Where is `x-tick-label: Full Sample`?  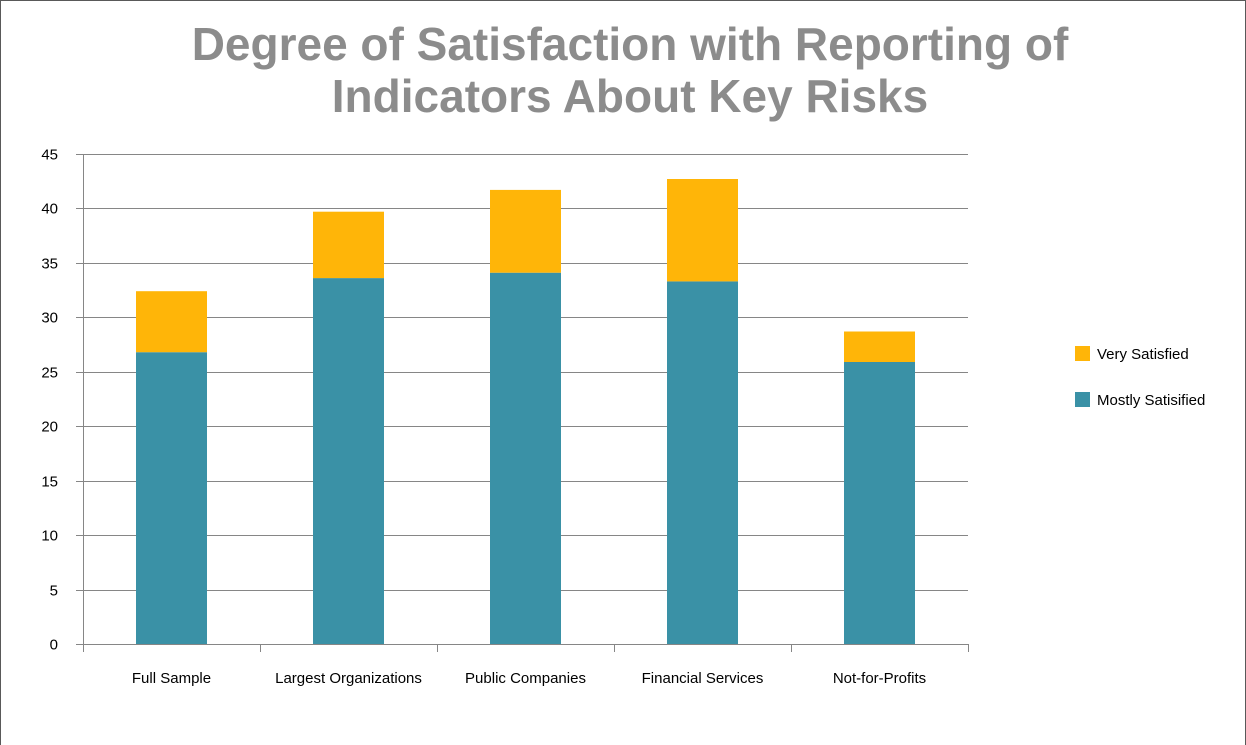
x-tick-label: Full Sample is located at coordinates (171, 678).